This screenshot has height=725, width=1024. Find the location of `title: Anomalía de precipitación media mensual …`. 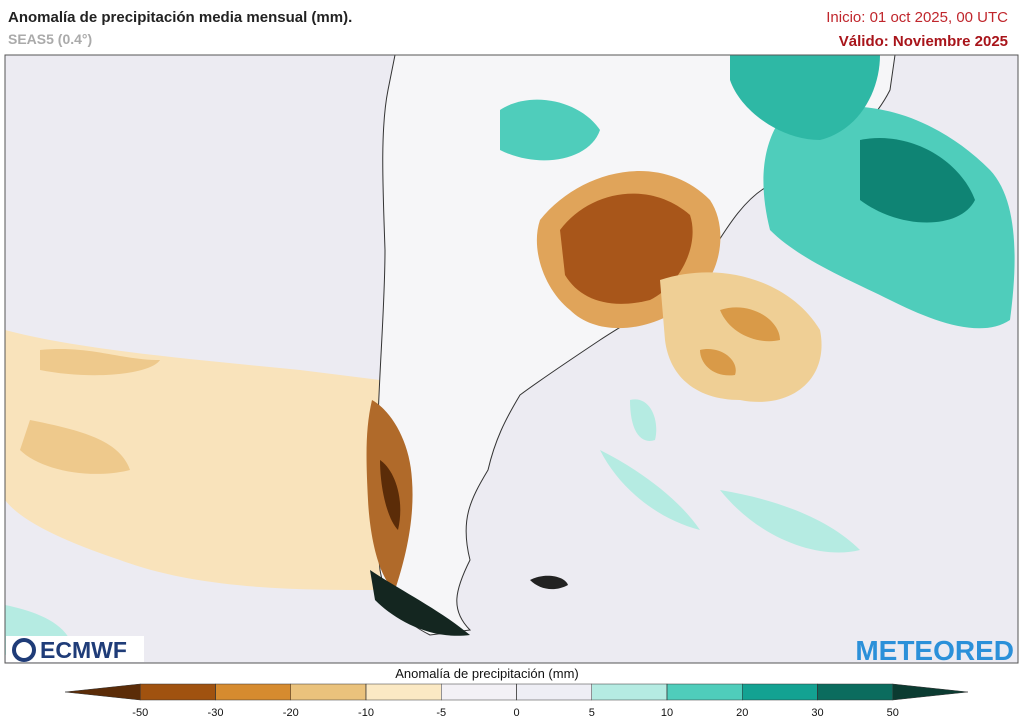

title: Anomalía de precipitación media mensual … is located at coordinates (180, 17).